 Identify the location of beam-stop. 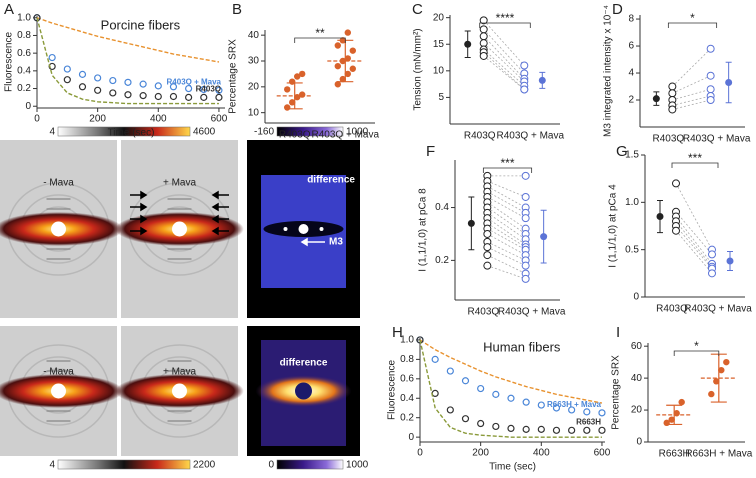
(58, 391).